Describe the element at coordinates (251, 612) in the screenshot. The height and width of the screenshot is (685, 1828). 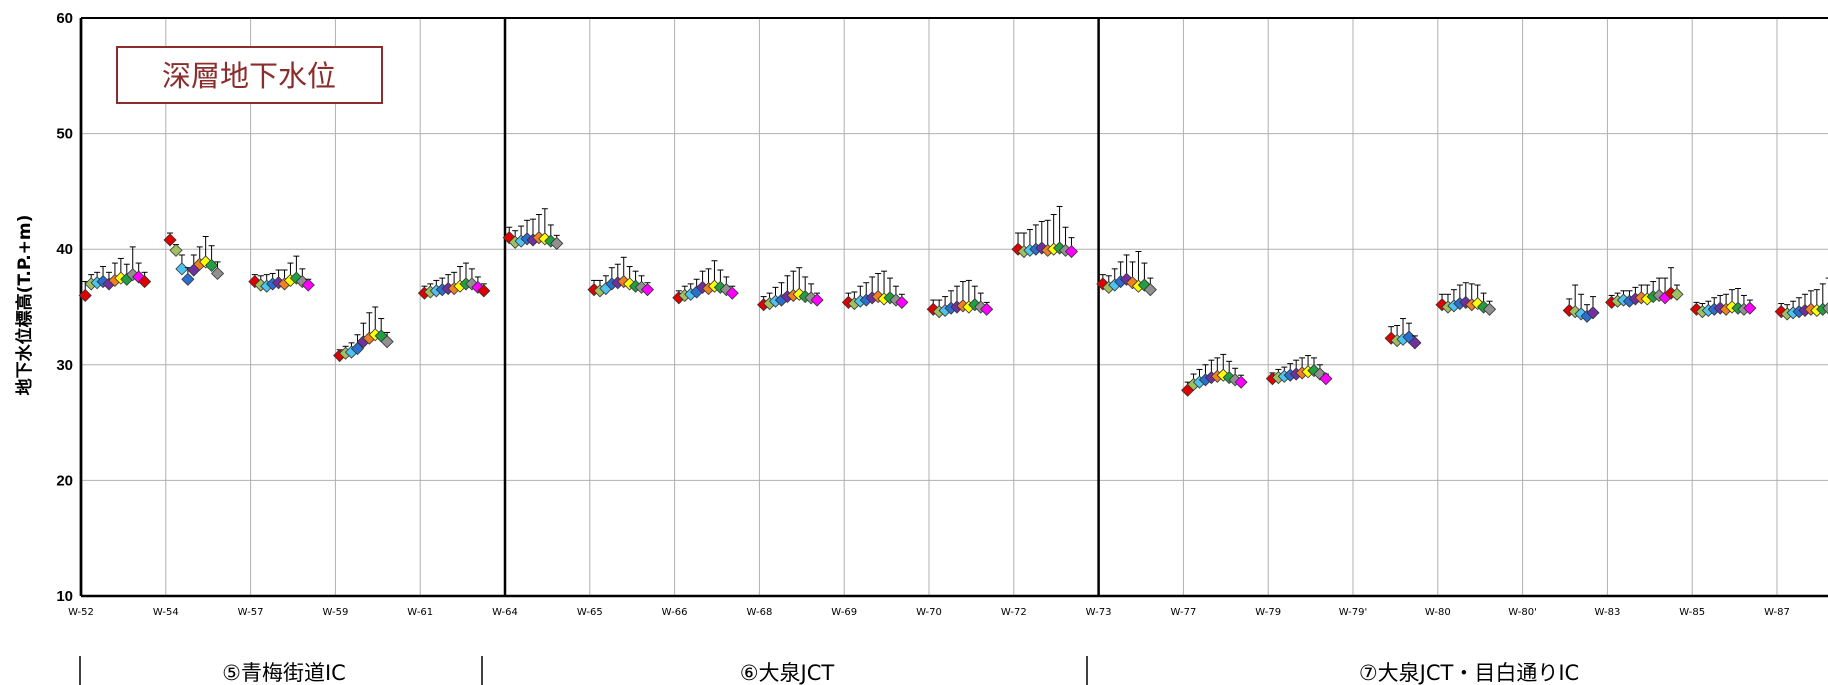
I see `x-tick-label: W-57` at that location.